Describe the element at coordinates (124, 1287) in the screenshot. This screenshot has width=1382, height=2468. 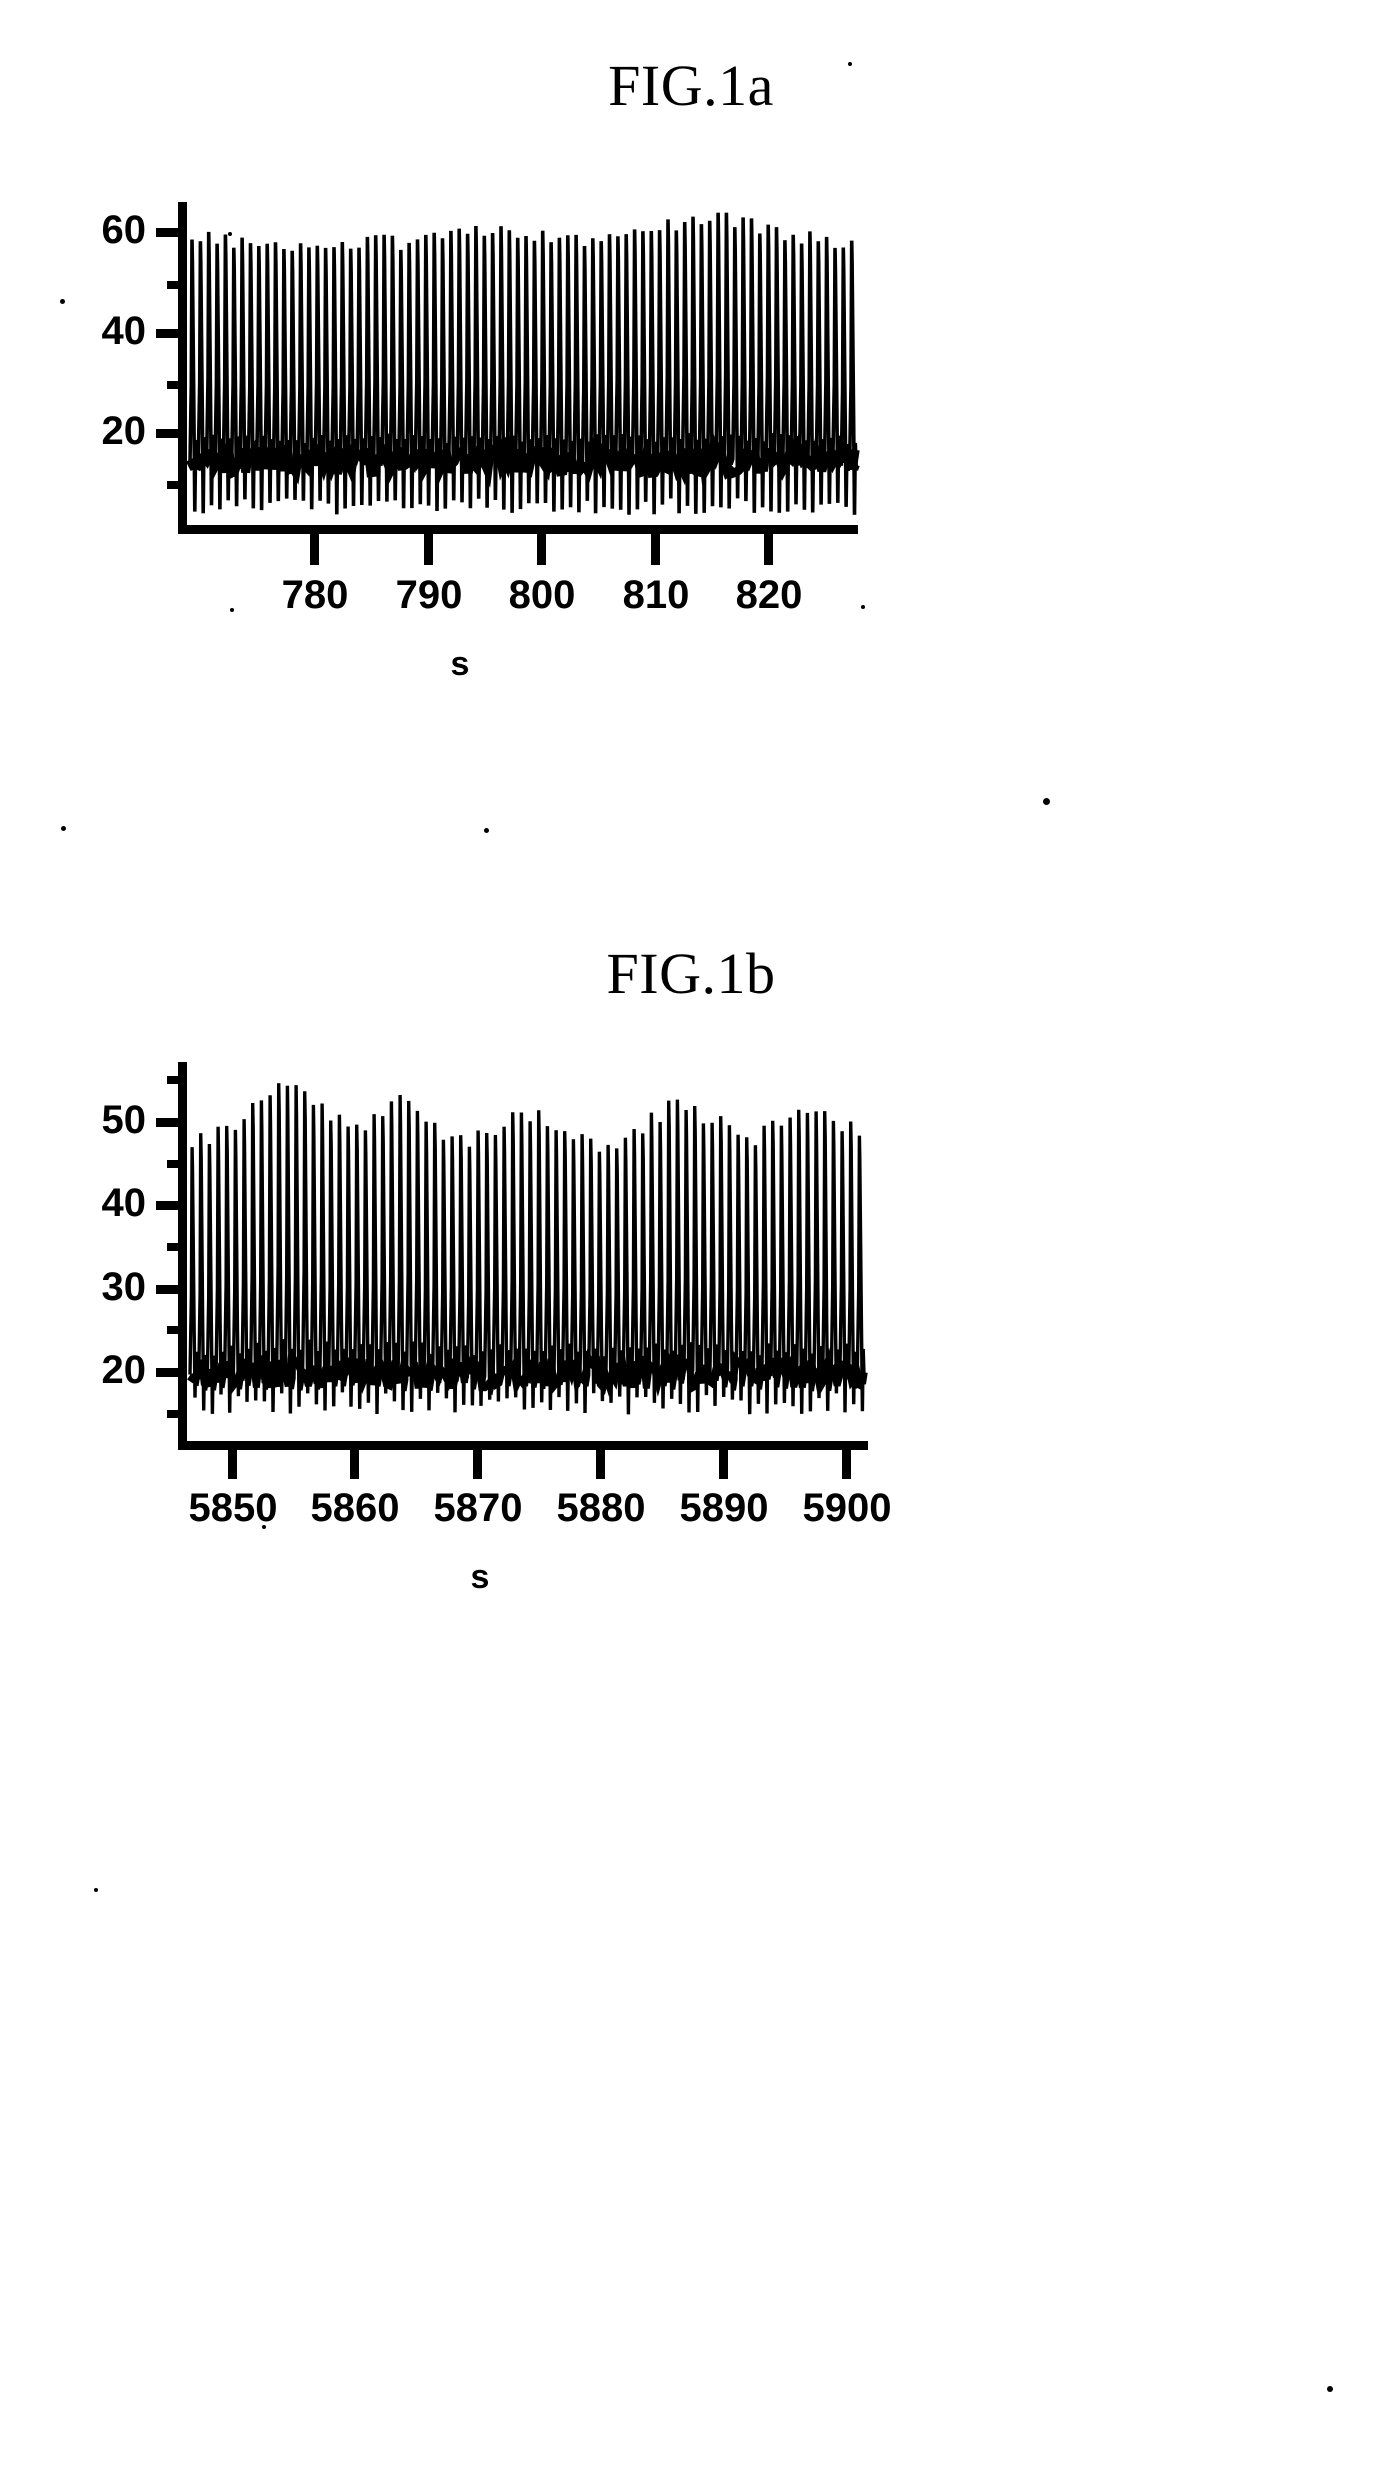
I see `y-tick-label-30-1b: 30` at that location.